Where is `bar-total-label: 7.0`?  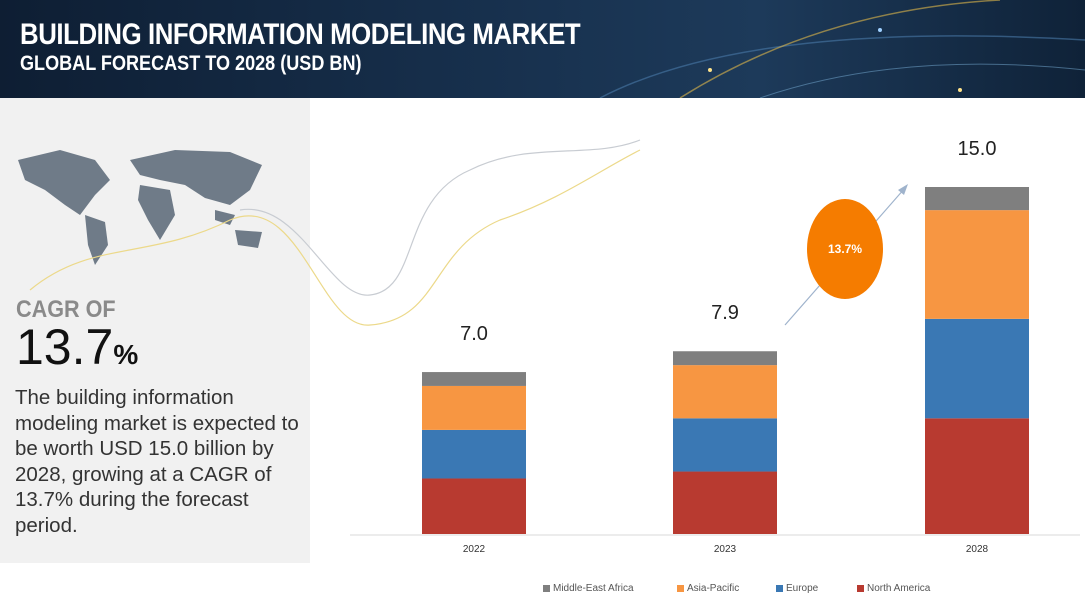
bar-total-label: 7.0 is located at coordinates (474, 334).